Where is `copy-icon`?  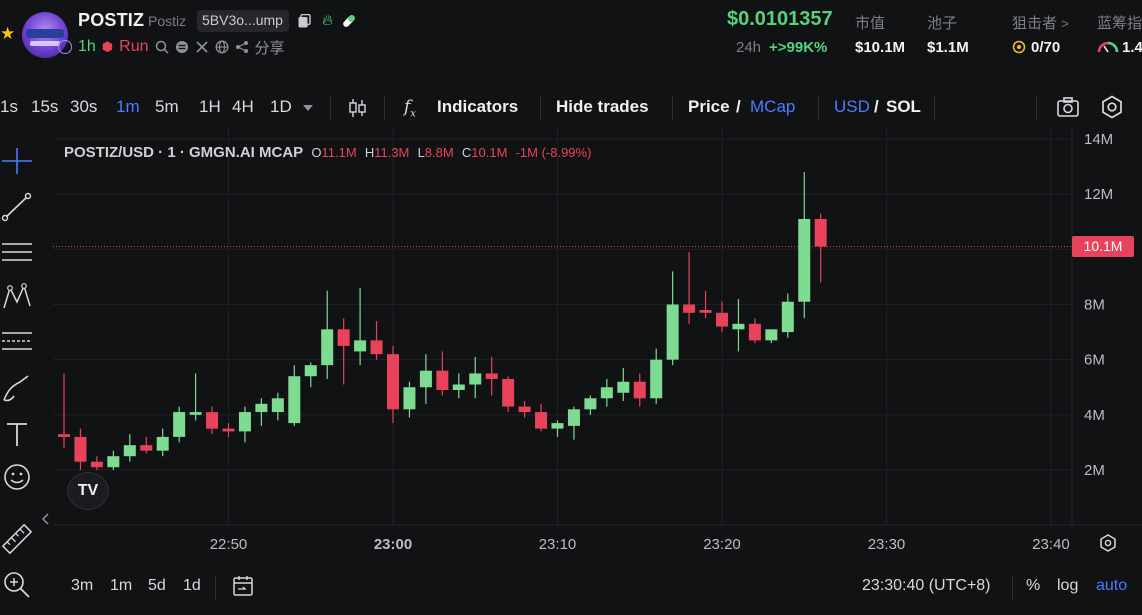 copy-icon is located at coordinates (304, 21).